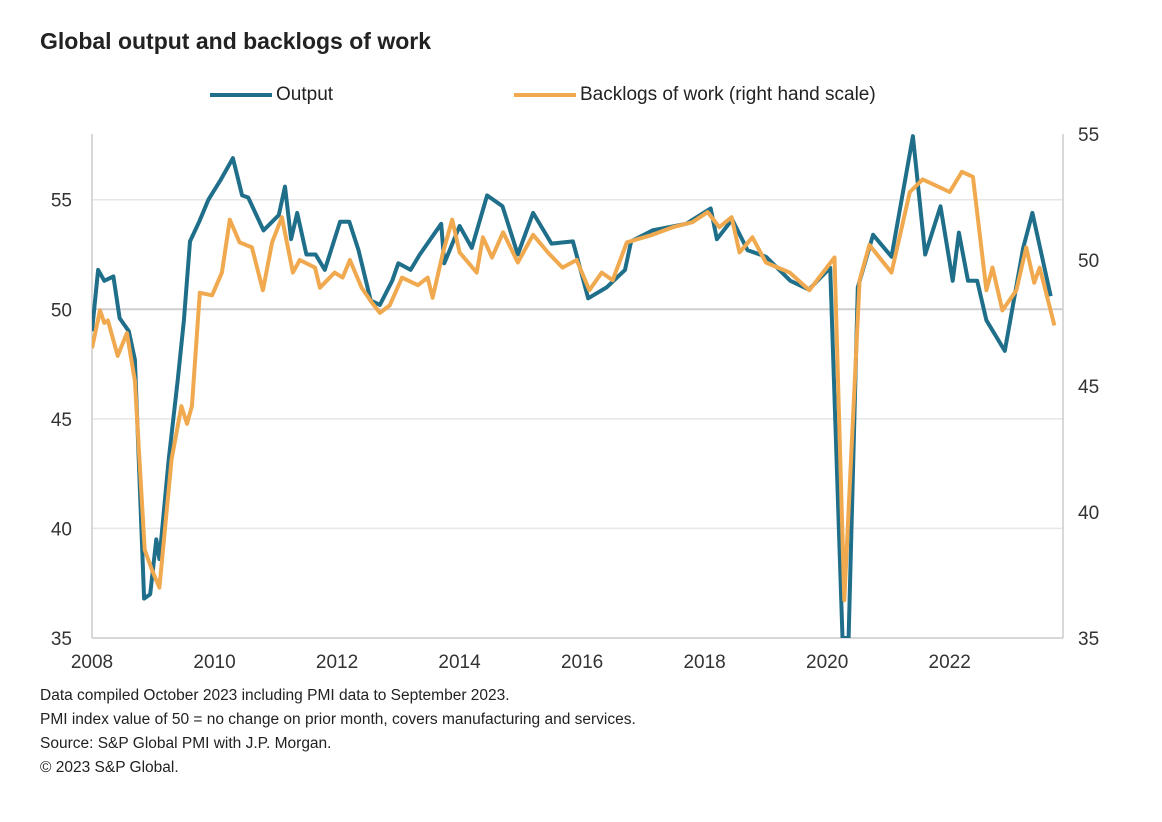 Image resolution: width=1162 pixels, height=822 pixels. Describe the element at coordinates (61, 201) in the screenshot. I see `left-tick-label: 55` at that location.